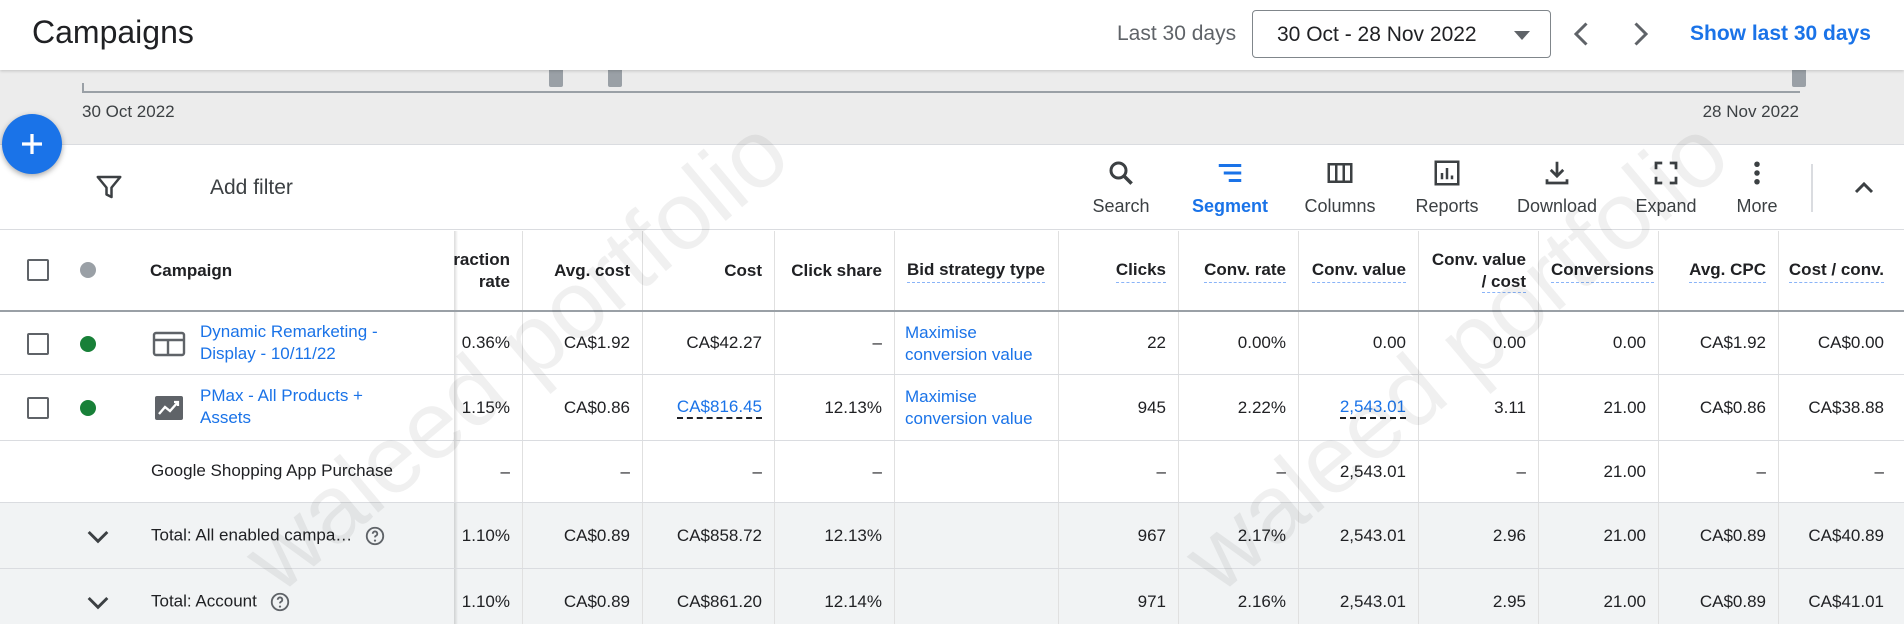 Image resolution: width=1904 pixels, height=624 pixels. What do you see at coordinates (877, 342) in the screenshot?
I see `click-share-cell: –` at bounding box center [877, 342].